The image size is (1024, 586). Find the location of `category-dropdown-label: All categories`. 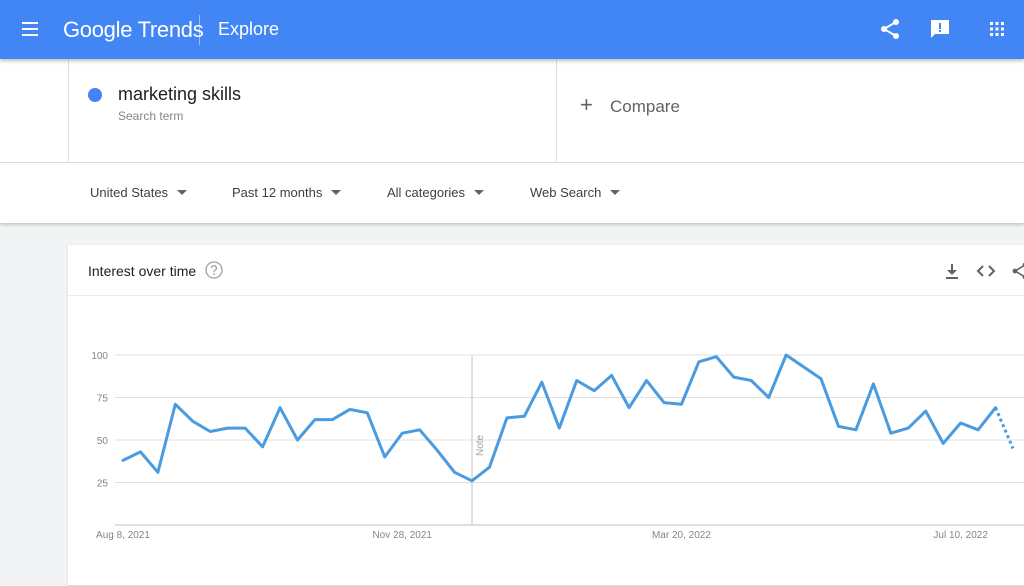

category-dropdown-label: All categories is located at coordinates (426, 192).